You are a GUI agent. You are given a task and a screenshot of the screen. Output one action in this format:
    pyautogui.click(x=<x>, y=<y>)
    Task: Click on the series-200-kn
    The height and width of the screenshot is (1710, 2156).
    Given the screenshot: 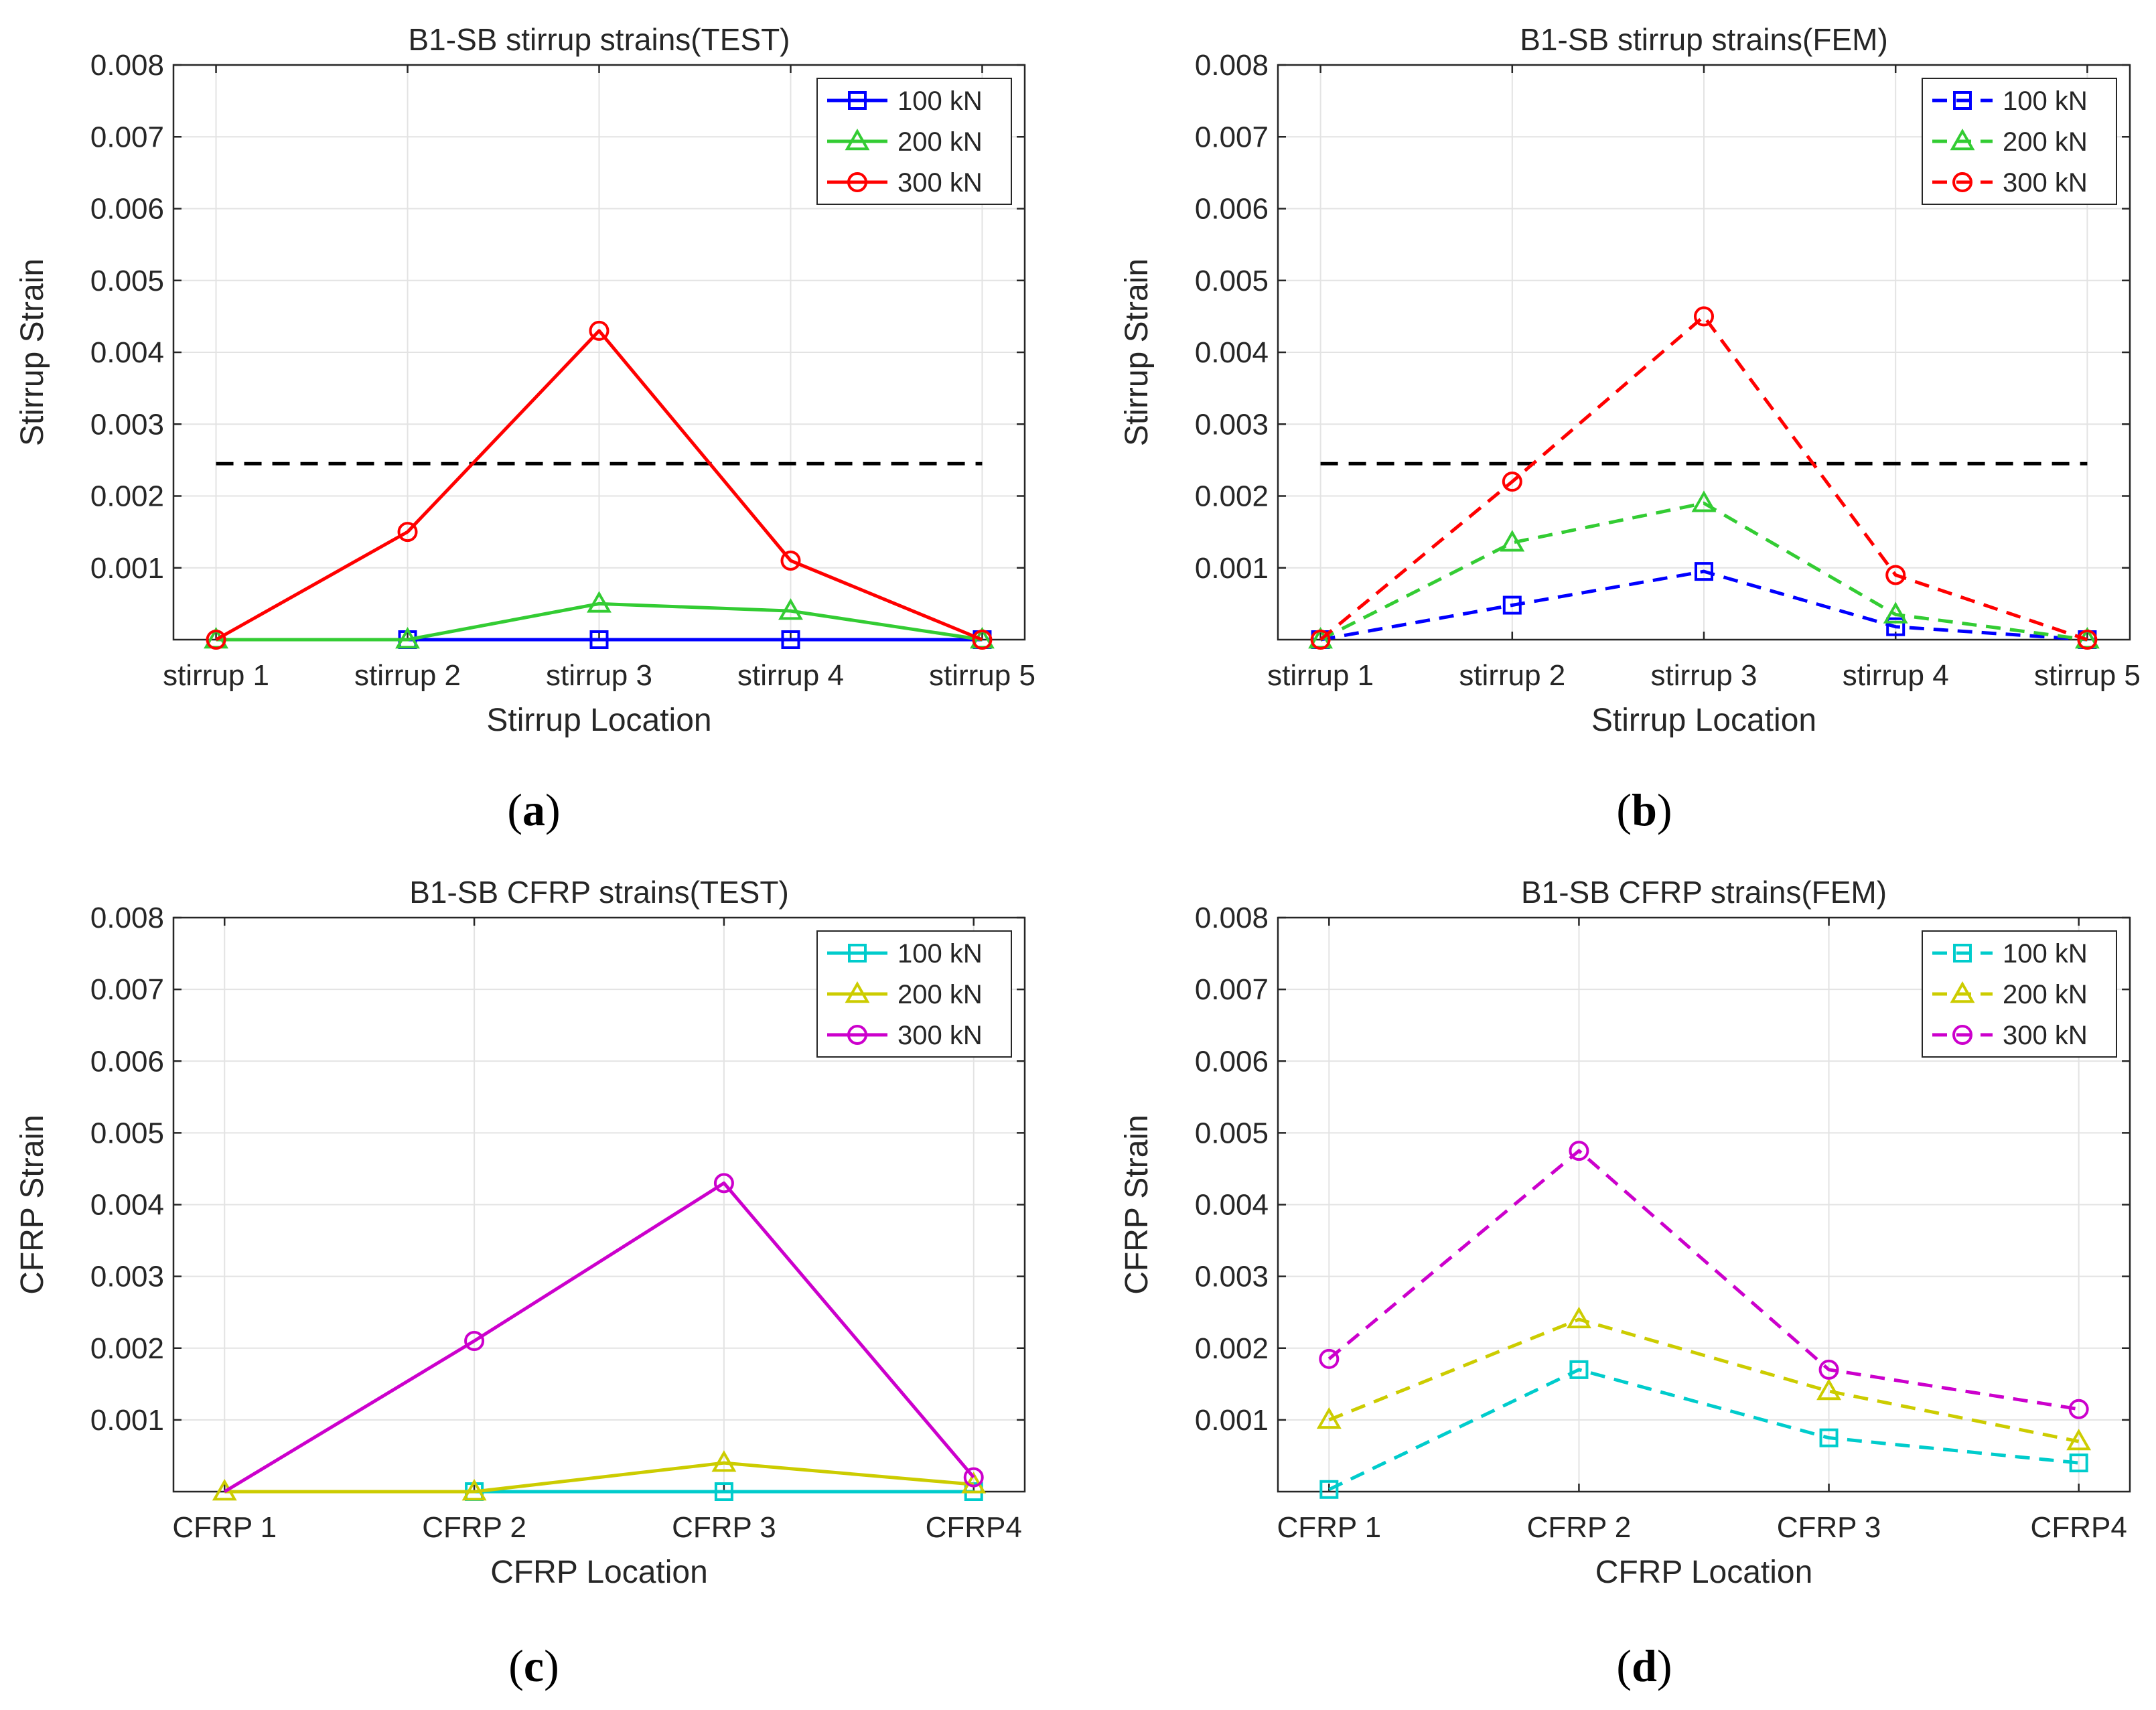 What is the action you would take?
    pyautogui.click(x=1704, y=1378)
    